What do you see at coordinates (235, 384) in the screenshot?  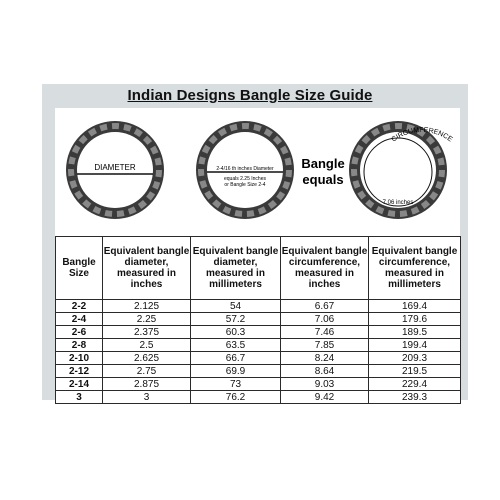 I see `cell: 73` at bounding box center [235, 384].